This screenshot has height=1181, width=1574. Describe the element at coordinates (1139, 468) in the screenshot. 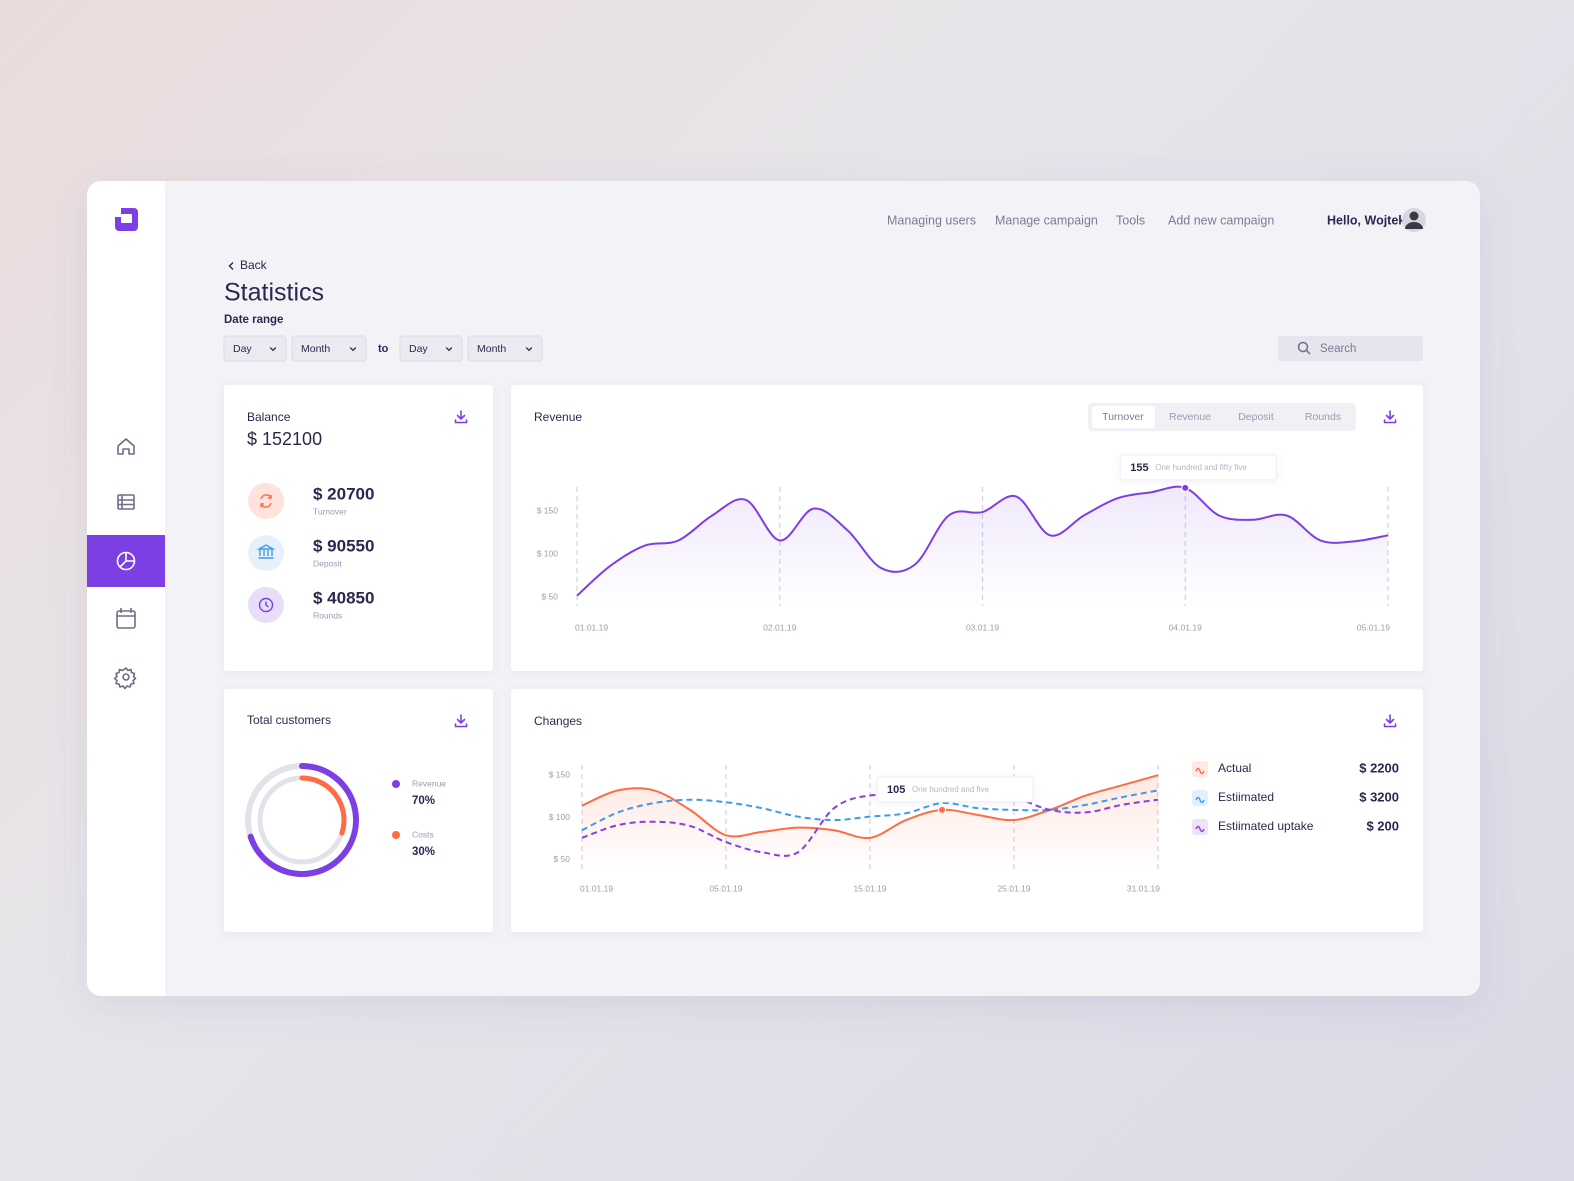

I see `tooltip-value: 155` at that location.